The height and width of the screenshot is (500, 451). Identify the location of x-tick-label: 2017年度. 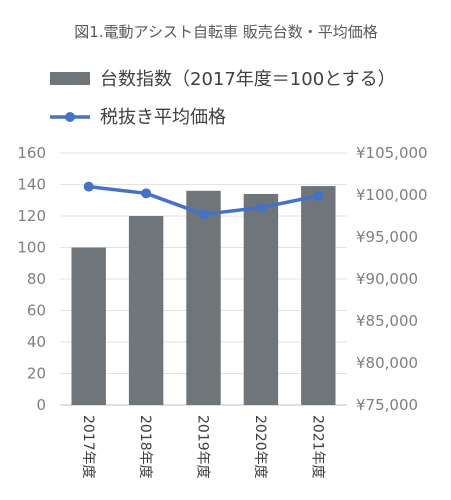
(88, 447).